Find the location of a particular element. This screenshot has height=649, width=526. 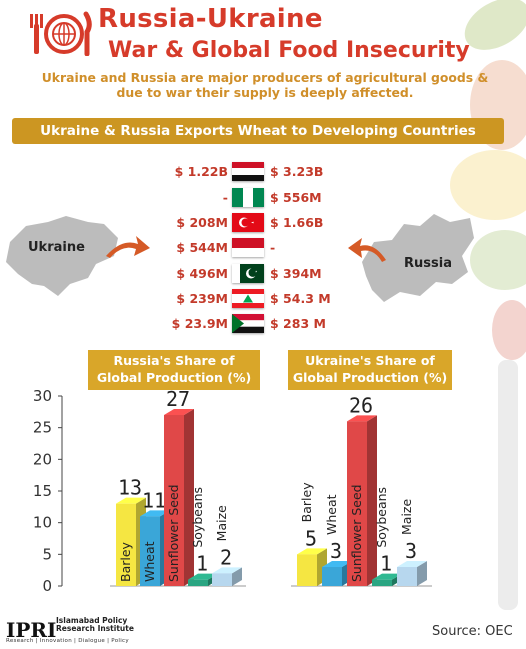

russia-chart-title: Russia's Share of Global Production (%) is located at coordinates (174, 370).